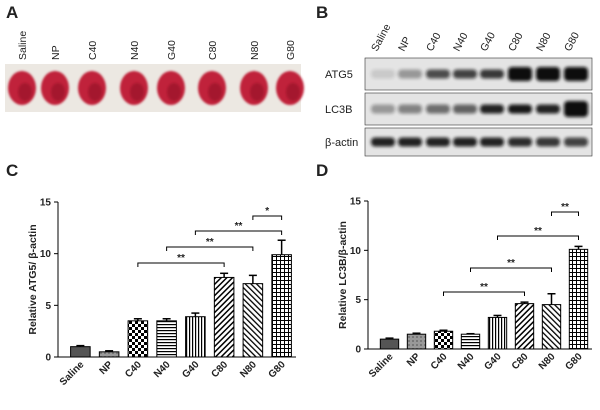  What do you see at coordinates (339, 75) in the screenshot?
I see `row-label: ATG5` at bounding box center [339, 75].